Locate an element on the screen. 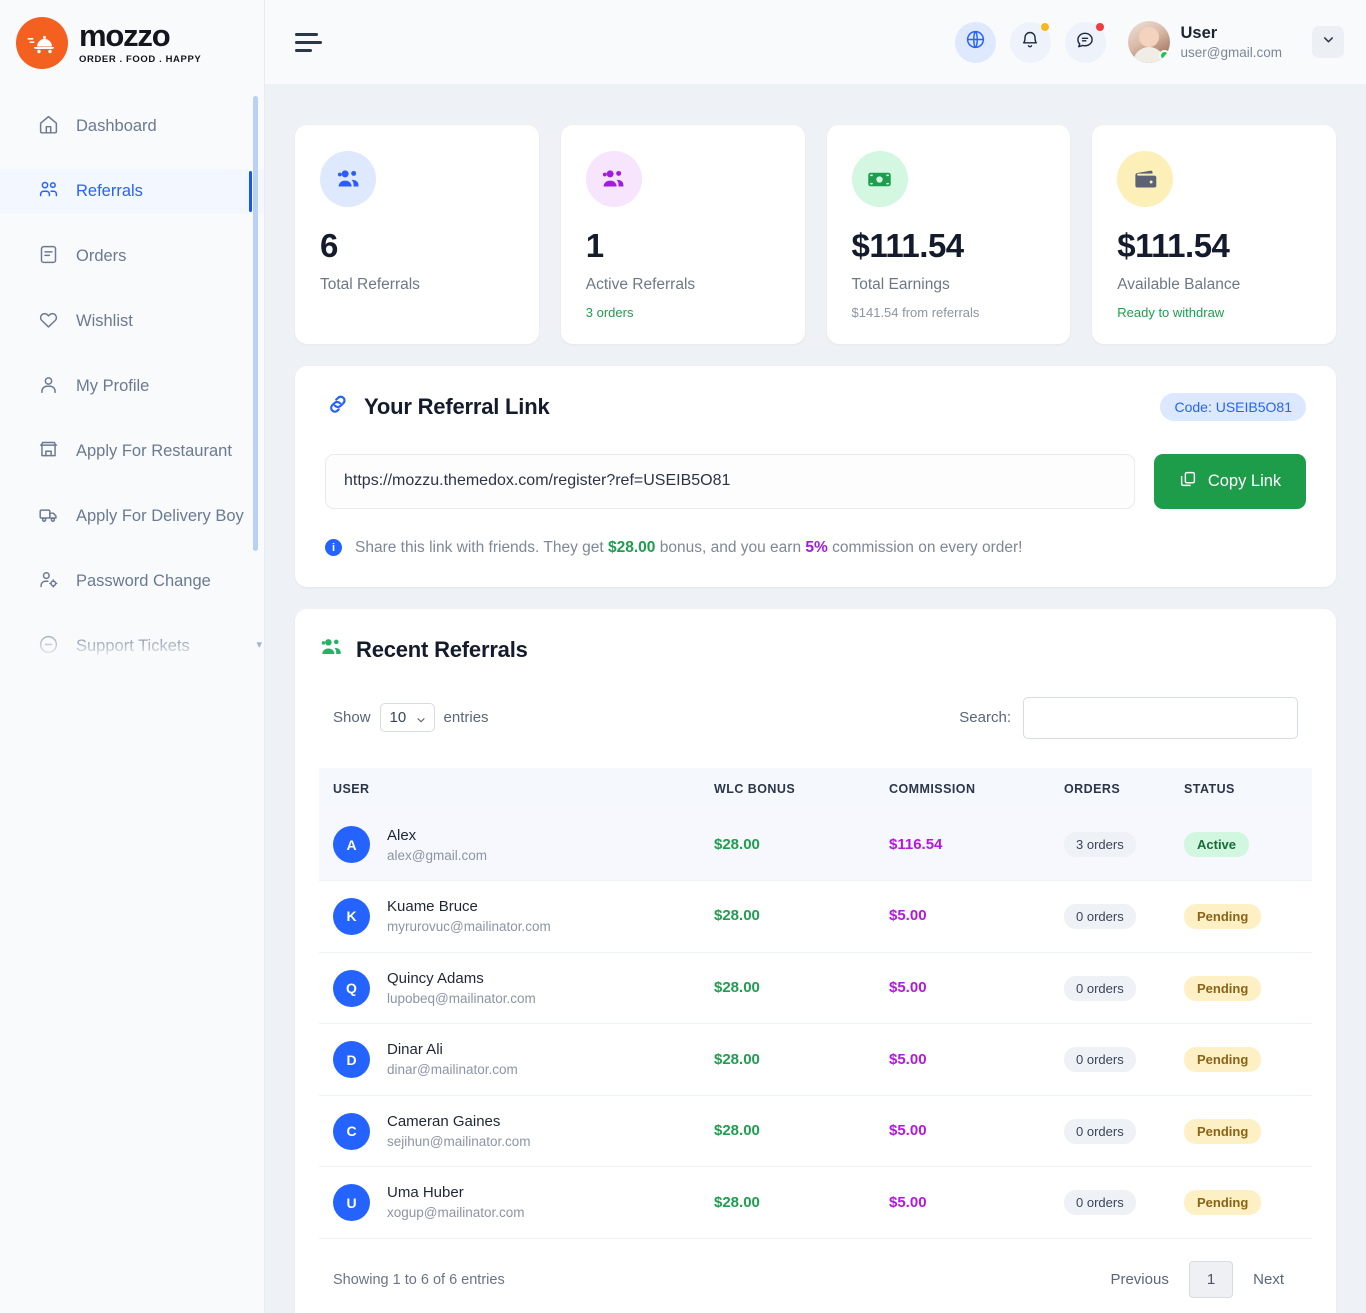  page-length-control: Show 10 entries is located at coordinates (411, 718).